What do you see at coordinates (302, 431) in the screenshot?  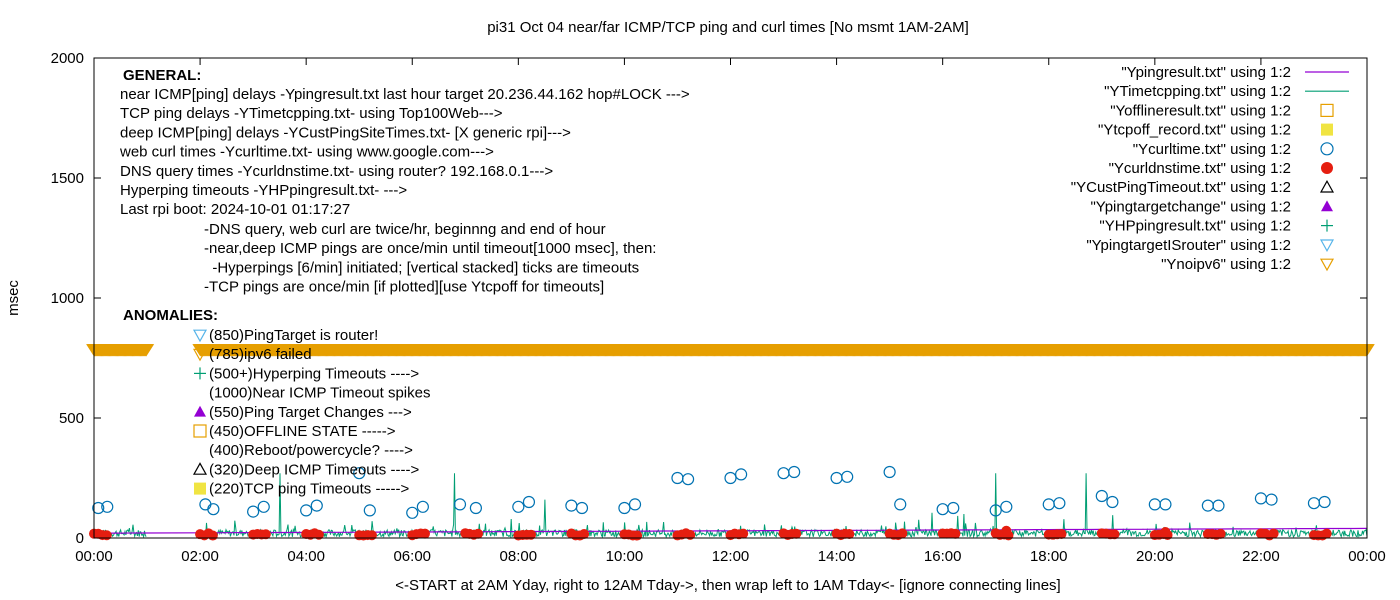 I see `anomaly-line: (450)OFFLINE STATE ----->` at bounding box center [302, 431].